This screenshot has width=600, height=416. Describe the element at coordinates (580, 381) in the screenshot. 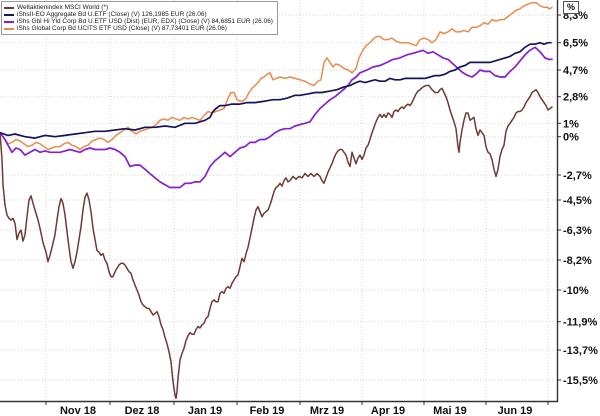

I see `y-axis-label: -15,5%` at that location.